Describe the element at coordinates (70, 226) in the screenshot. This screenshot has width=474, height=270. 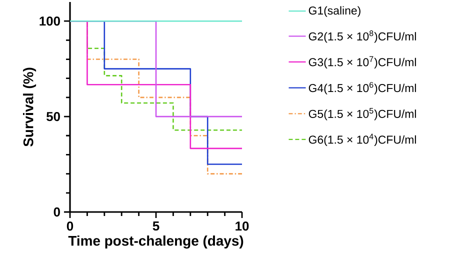
I see `x-tick-label: 0` at that location.